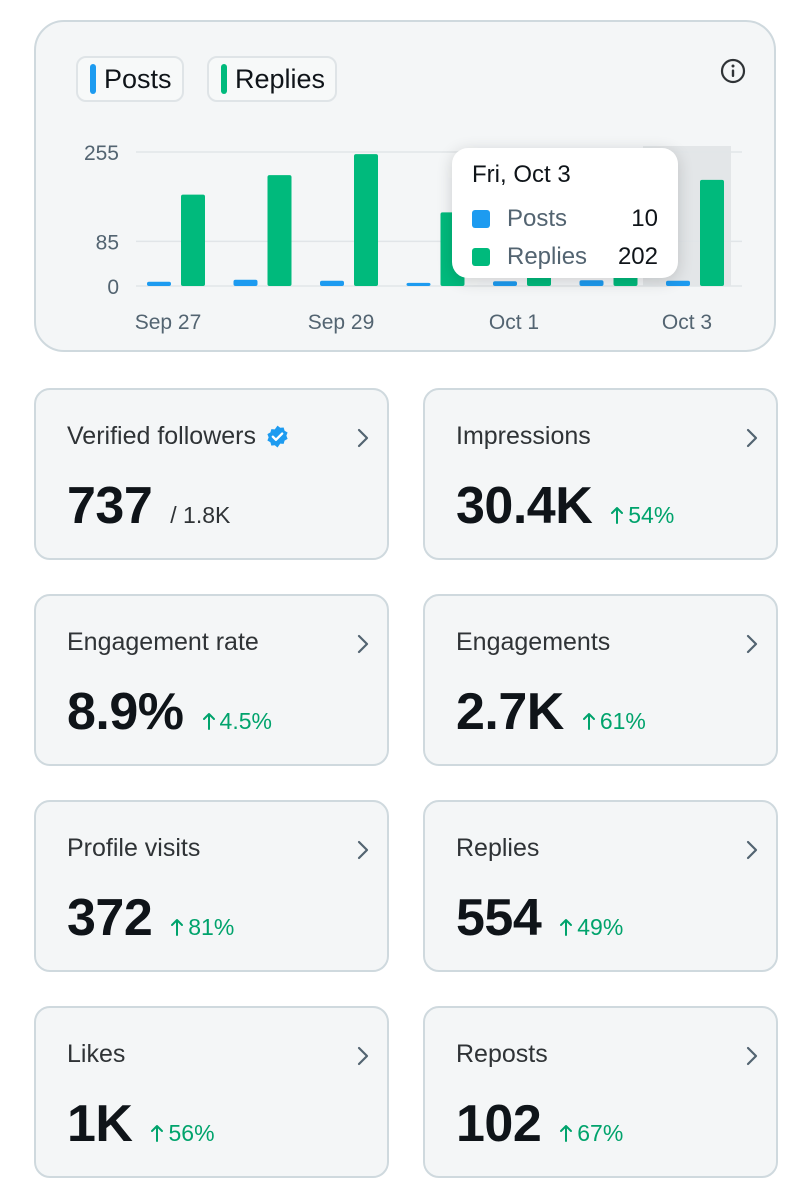  I want to click on stat-value-row: 372 81%, so click(150, 918).